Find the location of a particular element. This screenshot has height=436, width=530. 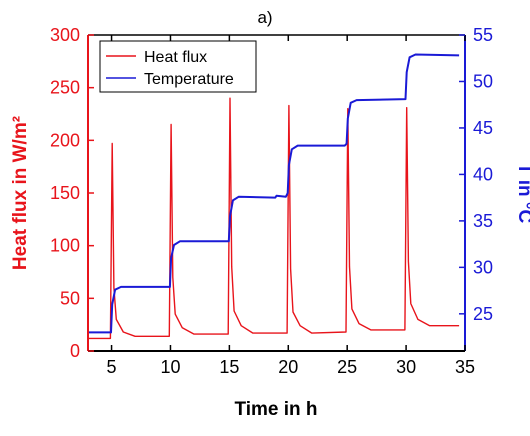

y-left-tick-label: 50 is located at coordinates (70, 298).